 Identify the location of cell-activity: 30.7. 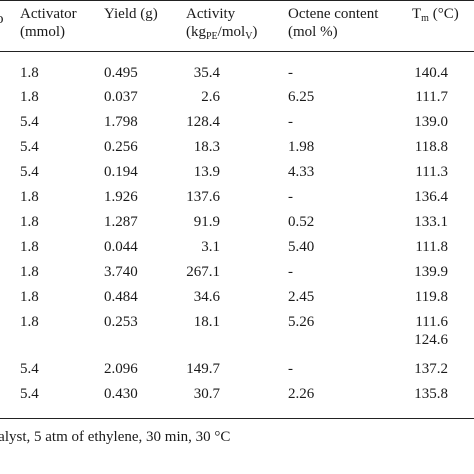
(206, 394).